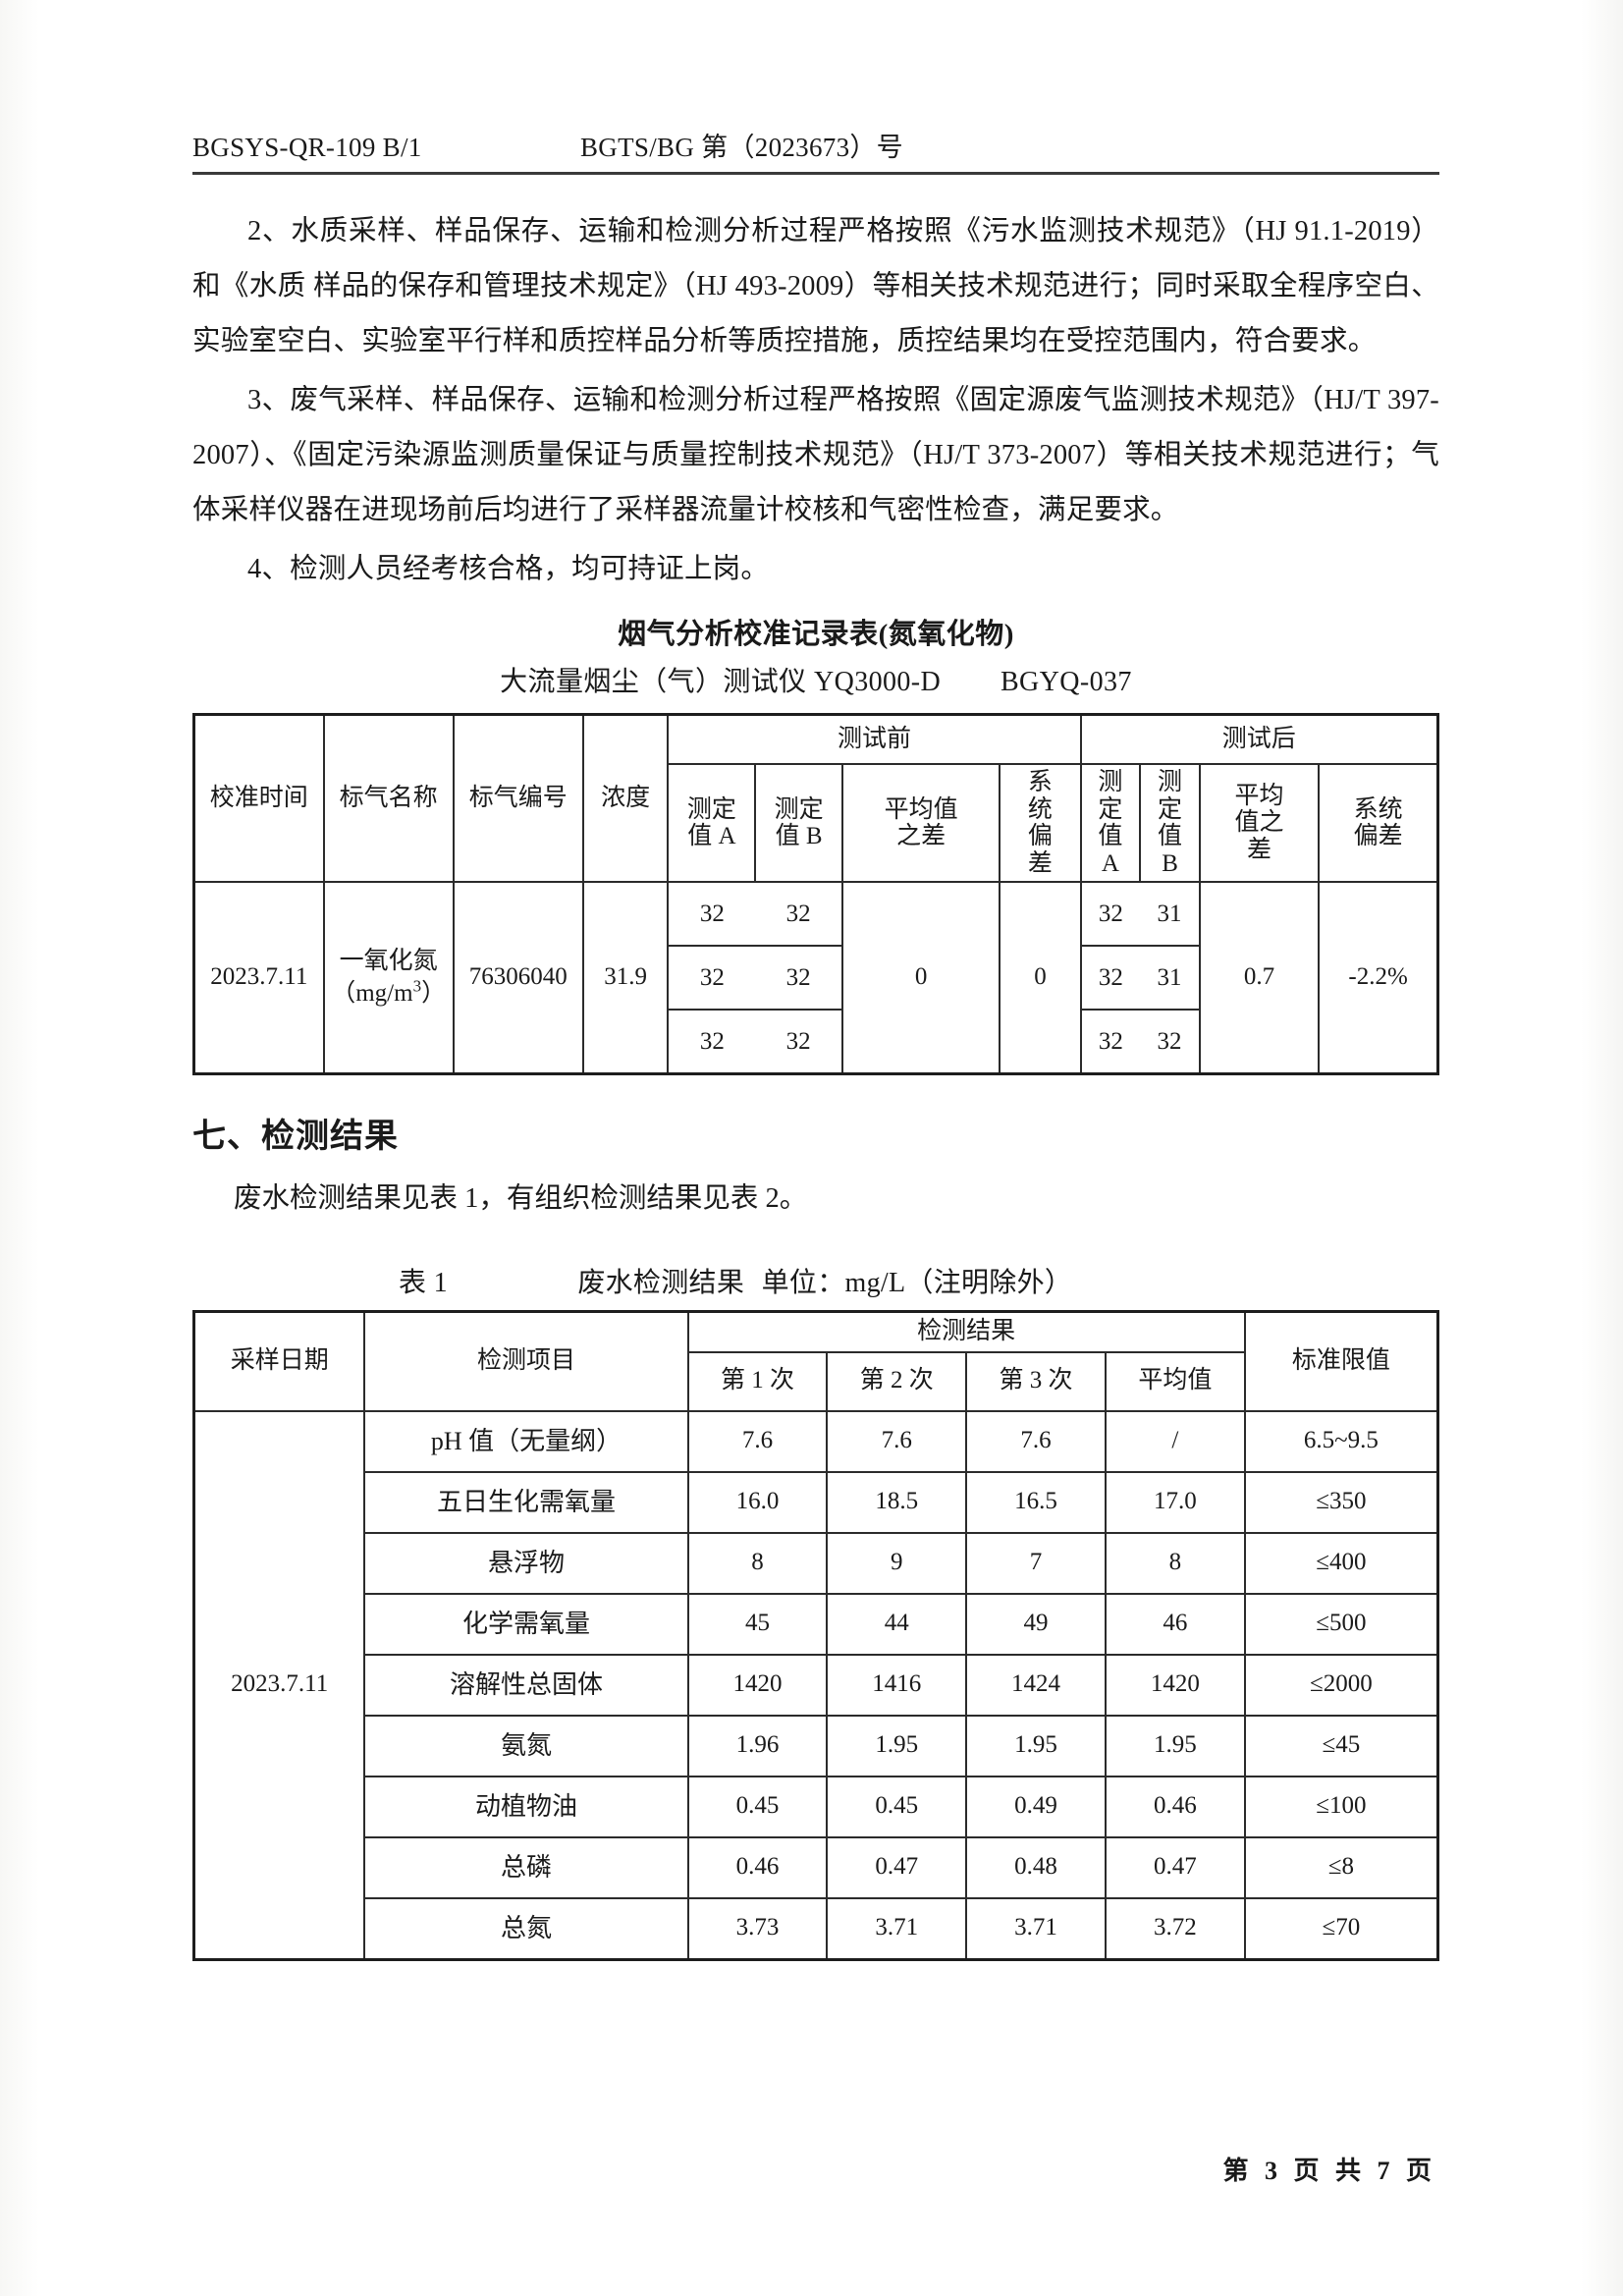 The image size is (1623, 2296). Describe the element at coordinates (1341, 1928) in the screenshot. I see `cell-limit: ≤70` at that location.